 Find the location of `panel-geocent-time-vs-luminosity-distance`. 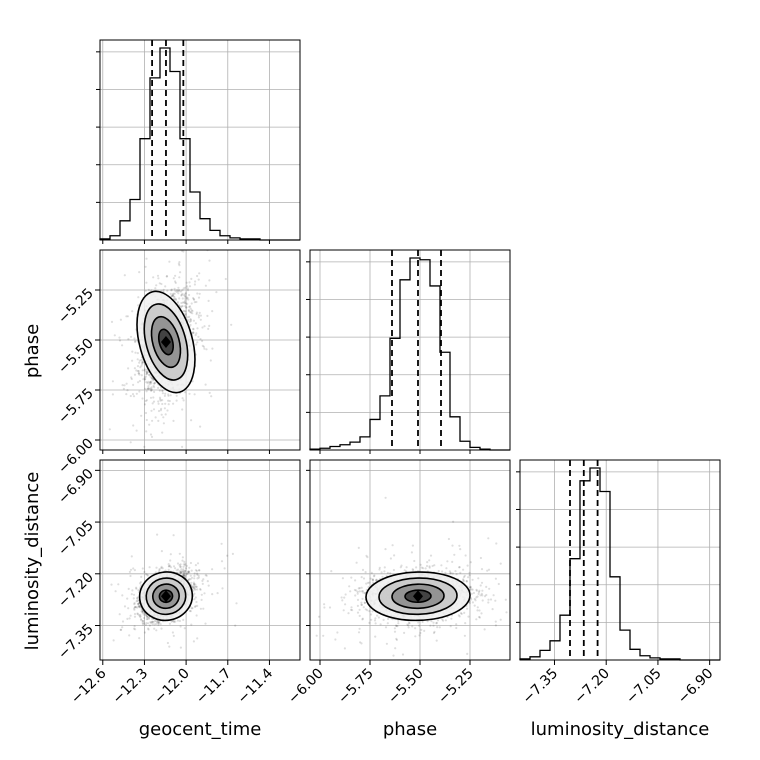

panel-geocent-time-vs-luminosity-distance is located at coordinates (166, 591).